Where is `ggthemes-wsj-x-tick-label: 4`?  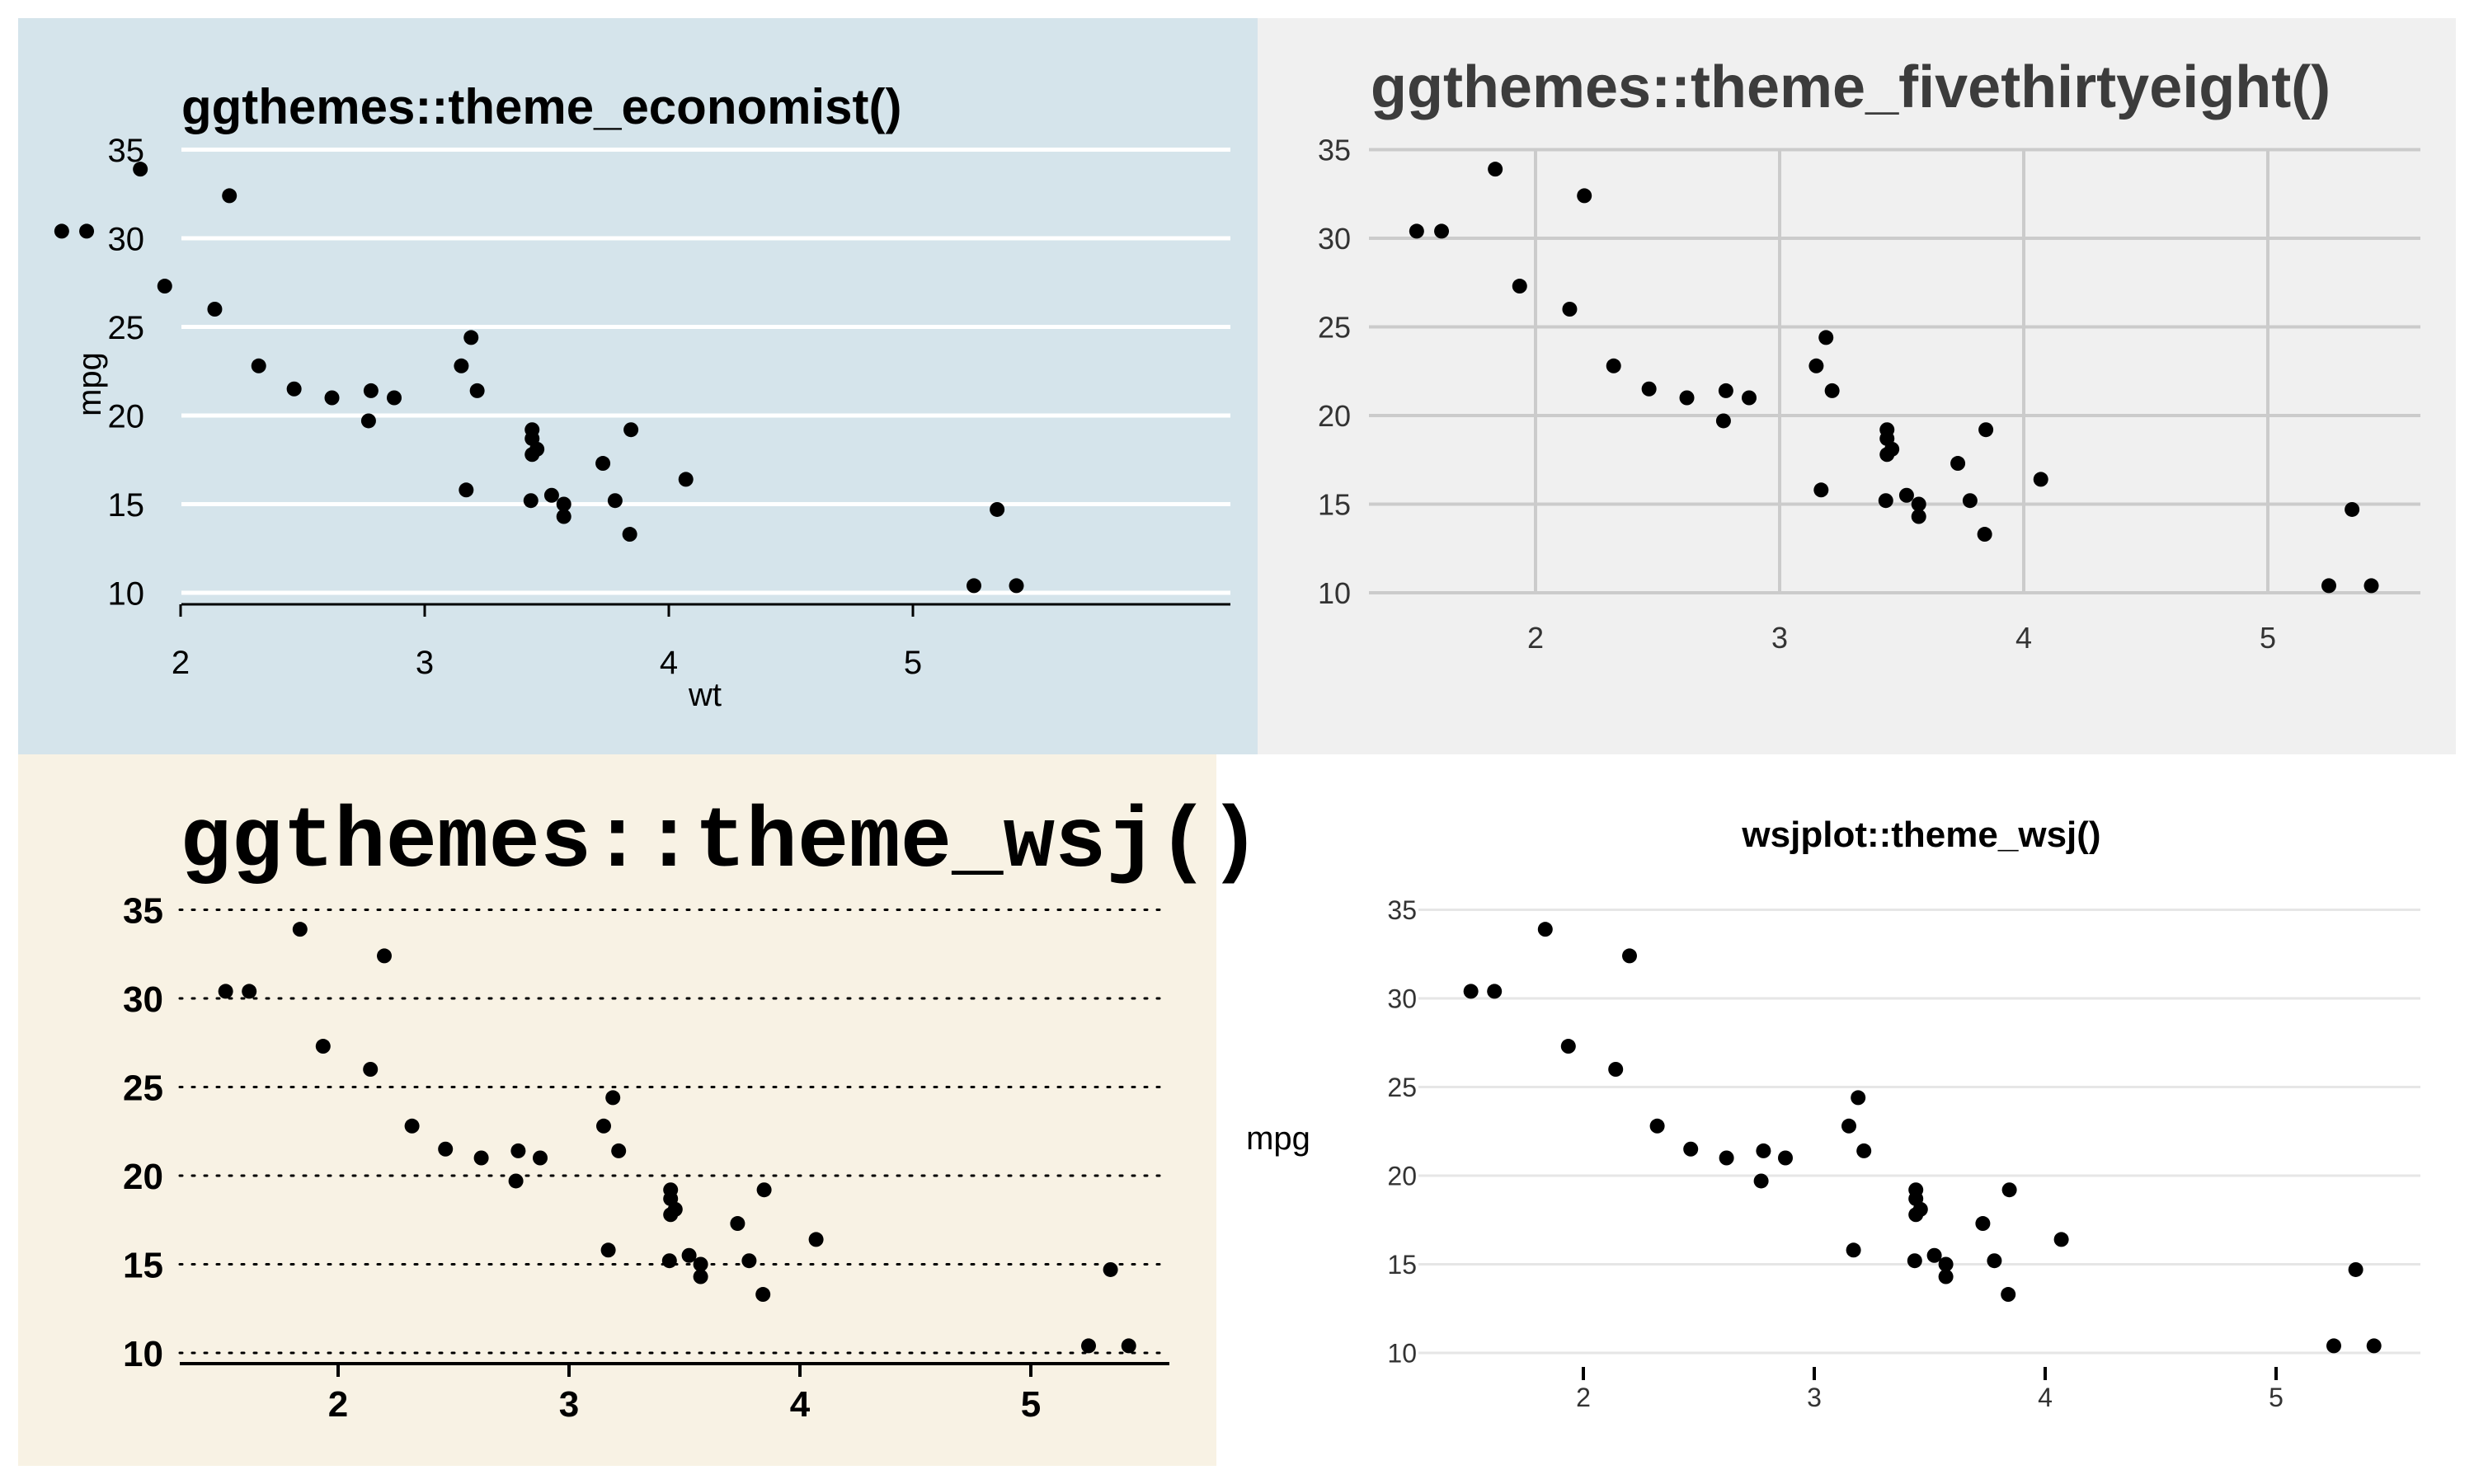
ggthemes-wsj-x-tick-label: 4 is located at coordinates (800, 1404).